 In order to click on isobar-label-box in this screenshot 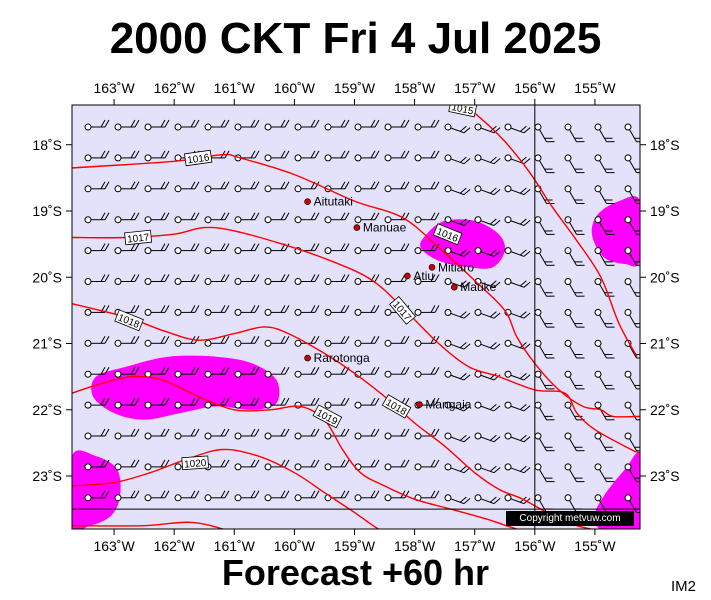, I will do `click(198, 158)`.